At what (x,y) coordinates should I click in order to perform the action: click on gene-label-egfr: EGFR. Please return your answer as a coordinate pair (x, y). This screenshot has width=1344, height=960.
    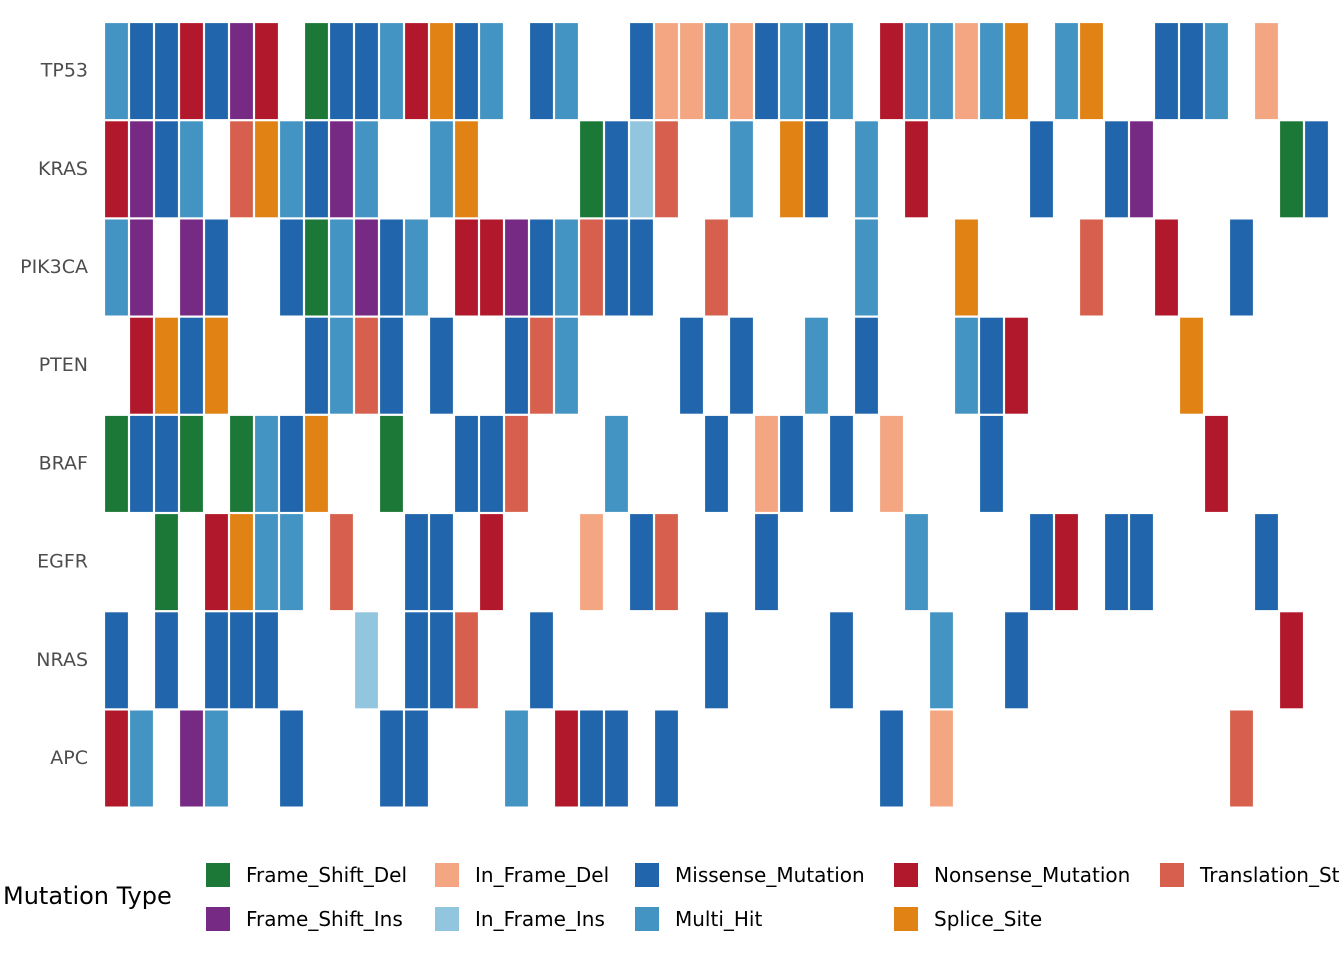
    Looking at the image, I should click on (62, 562).